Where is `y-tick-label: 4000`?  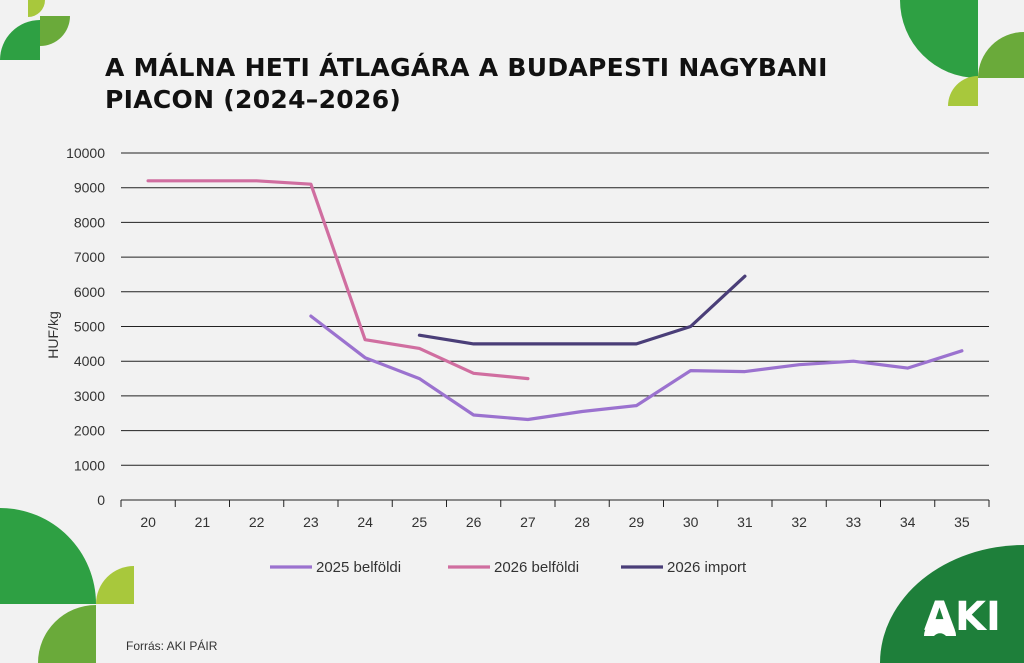
y-tick-label: 4000 is located at coordinates (89, 361).